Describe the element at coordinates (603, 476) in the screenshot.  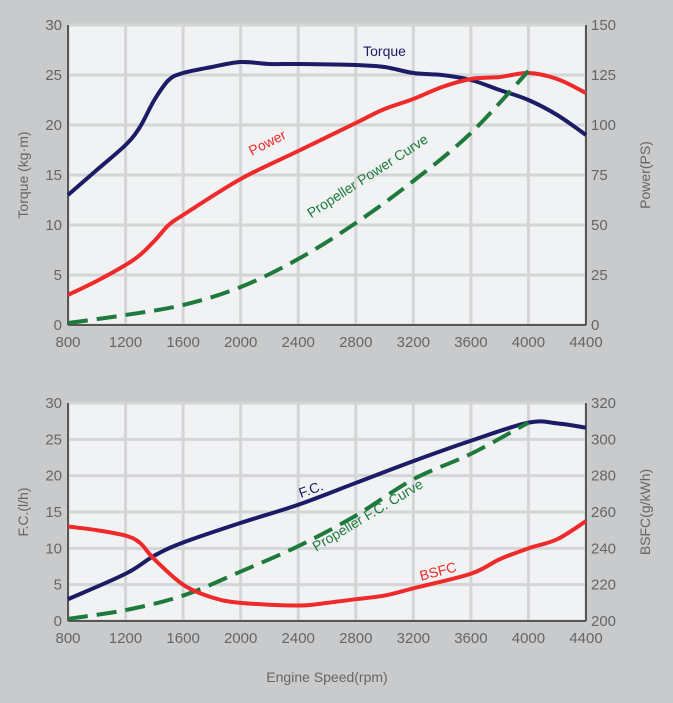
I see `y2-tick-label: 280` at that location.